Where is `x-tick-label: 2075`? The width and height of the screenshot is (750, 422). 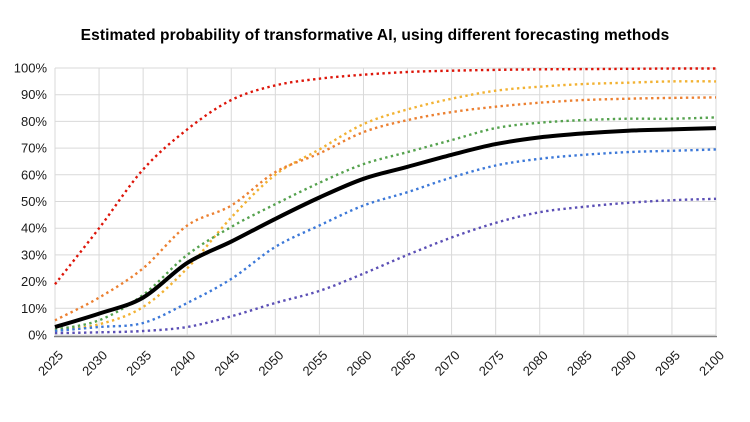 x-tick-label: 2075 is located at coordinates (491, 363).